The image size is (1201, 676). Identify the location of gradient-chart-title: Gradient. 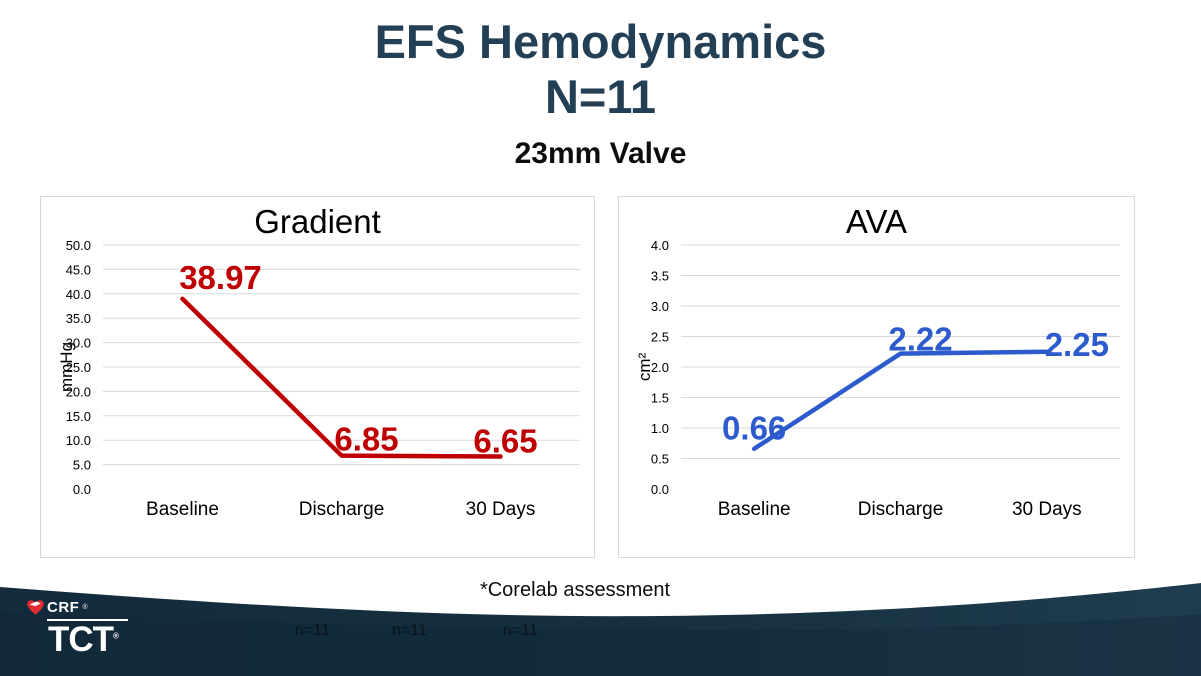
(317, 221).